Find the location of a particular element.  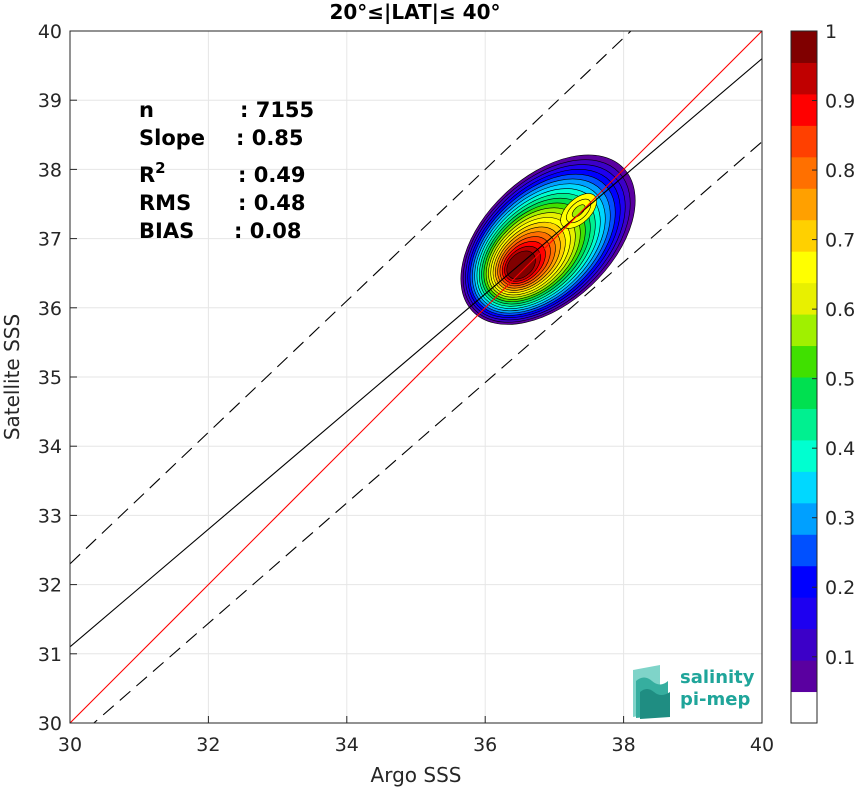

x-tick-label: 34 is located at coordinates (347, 745).